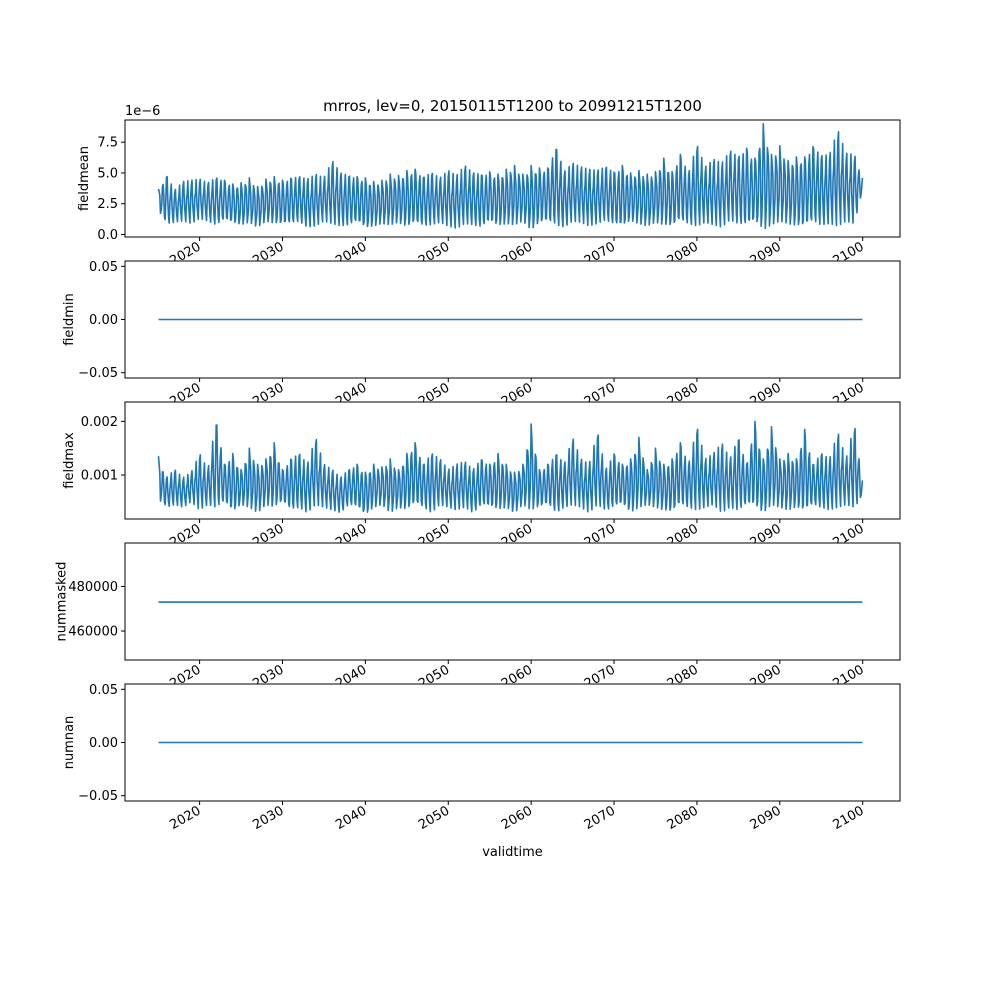  I want to click on axes-frame-fieldmax, so click(512, 460).